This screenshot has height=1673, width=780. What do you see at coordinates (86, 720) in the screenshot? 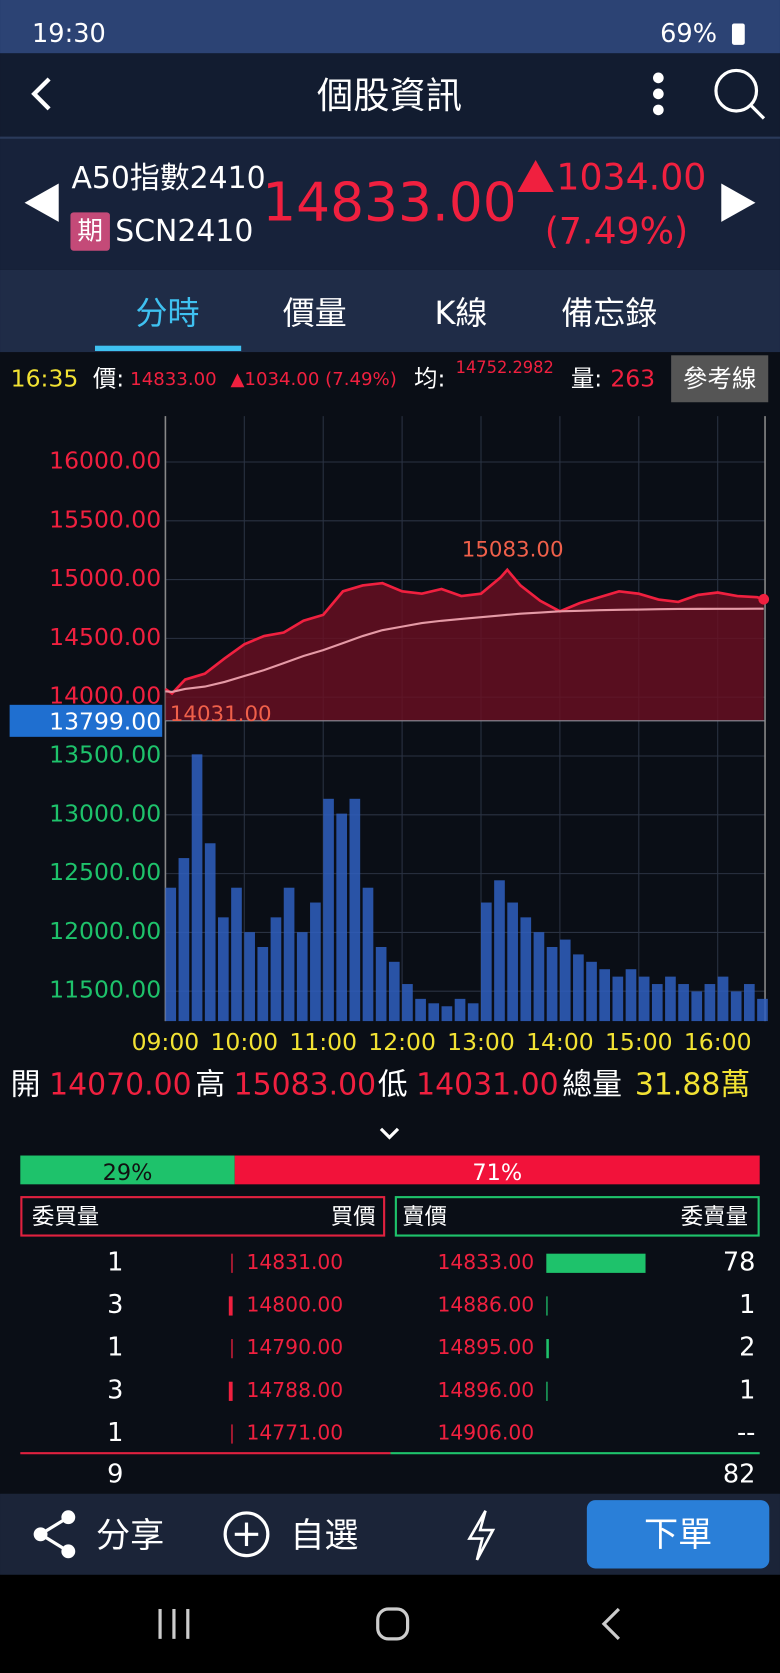
I see `reference-label-bg` at bounding box center [86, 720].